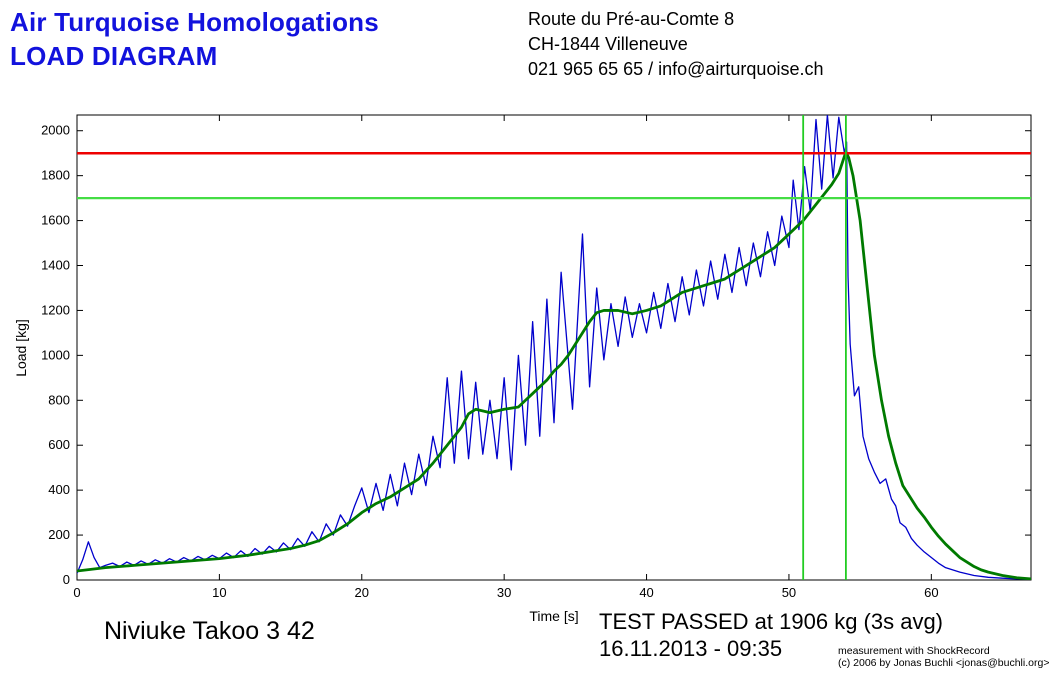 The image size is (1055, 674). Describe the element at coordinates (631, 19) in the screenshot. I see `address-line1: Route du Pré-au-Comte 8` at that location.